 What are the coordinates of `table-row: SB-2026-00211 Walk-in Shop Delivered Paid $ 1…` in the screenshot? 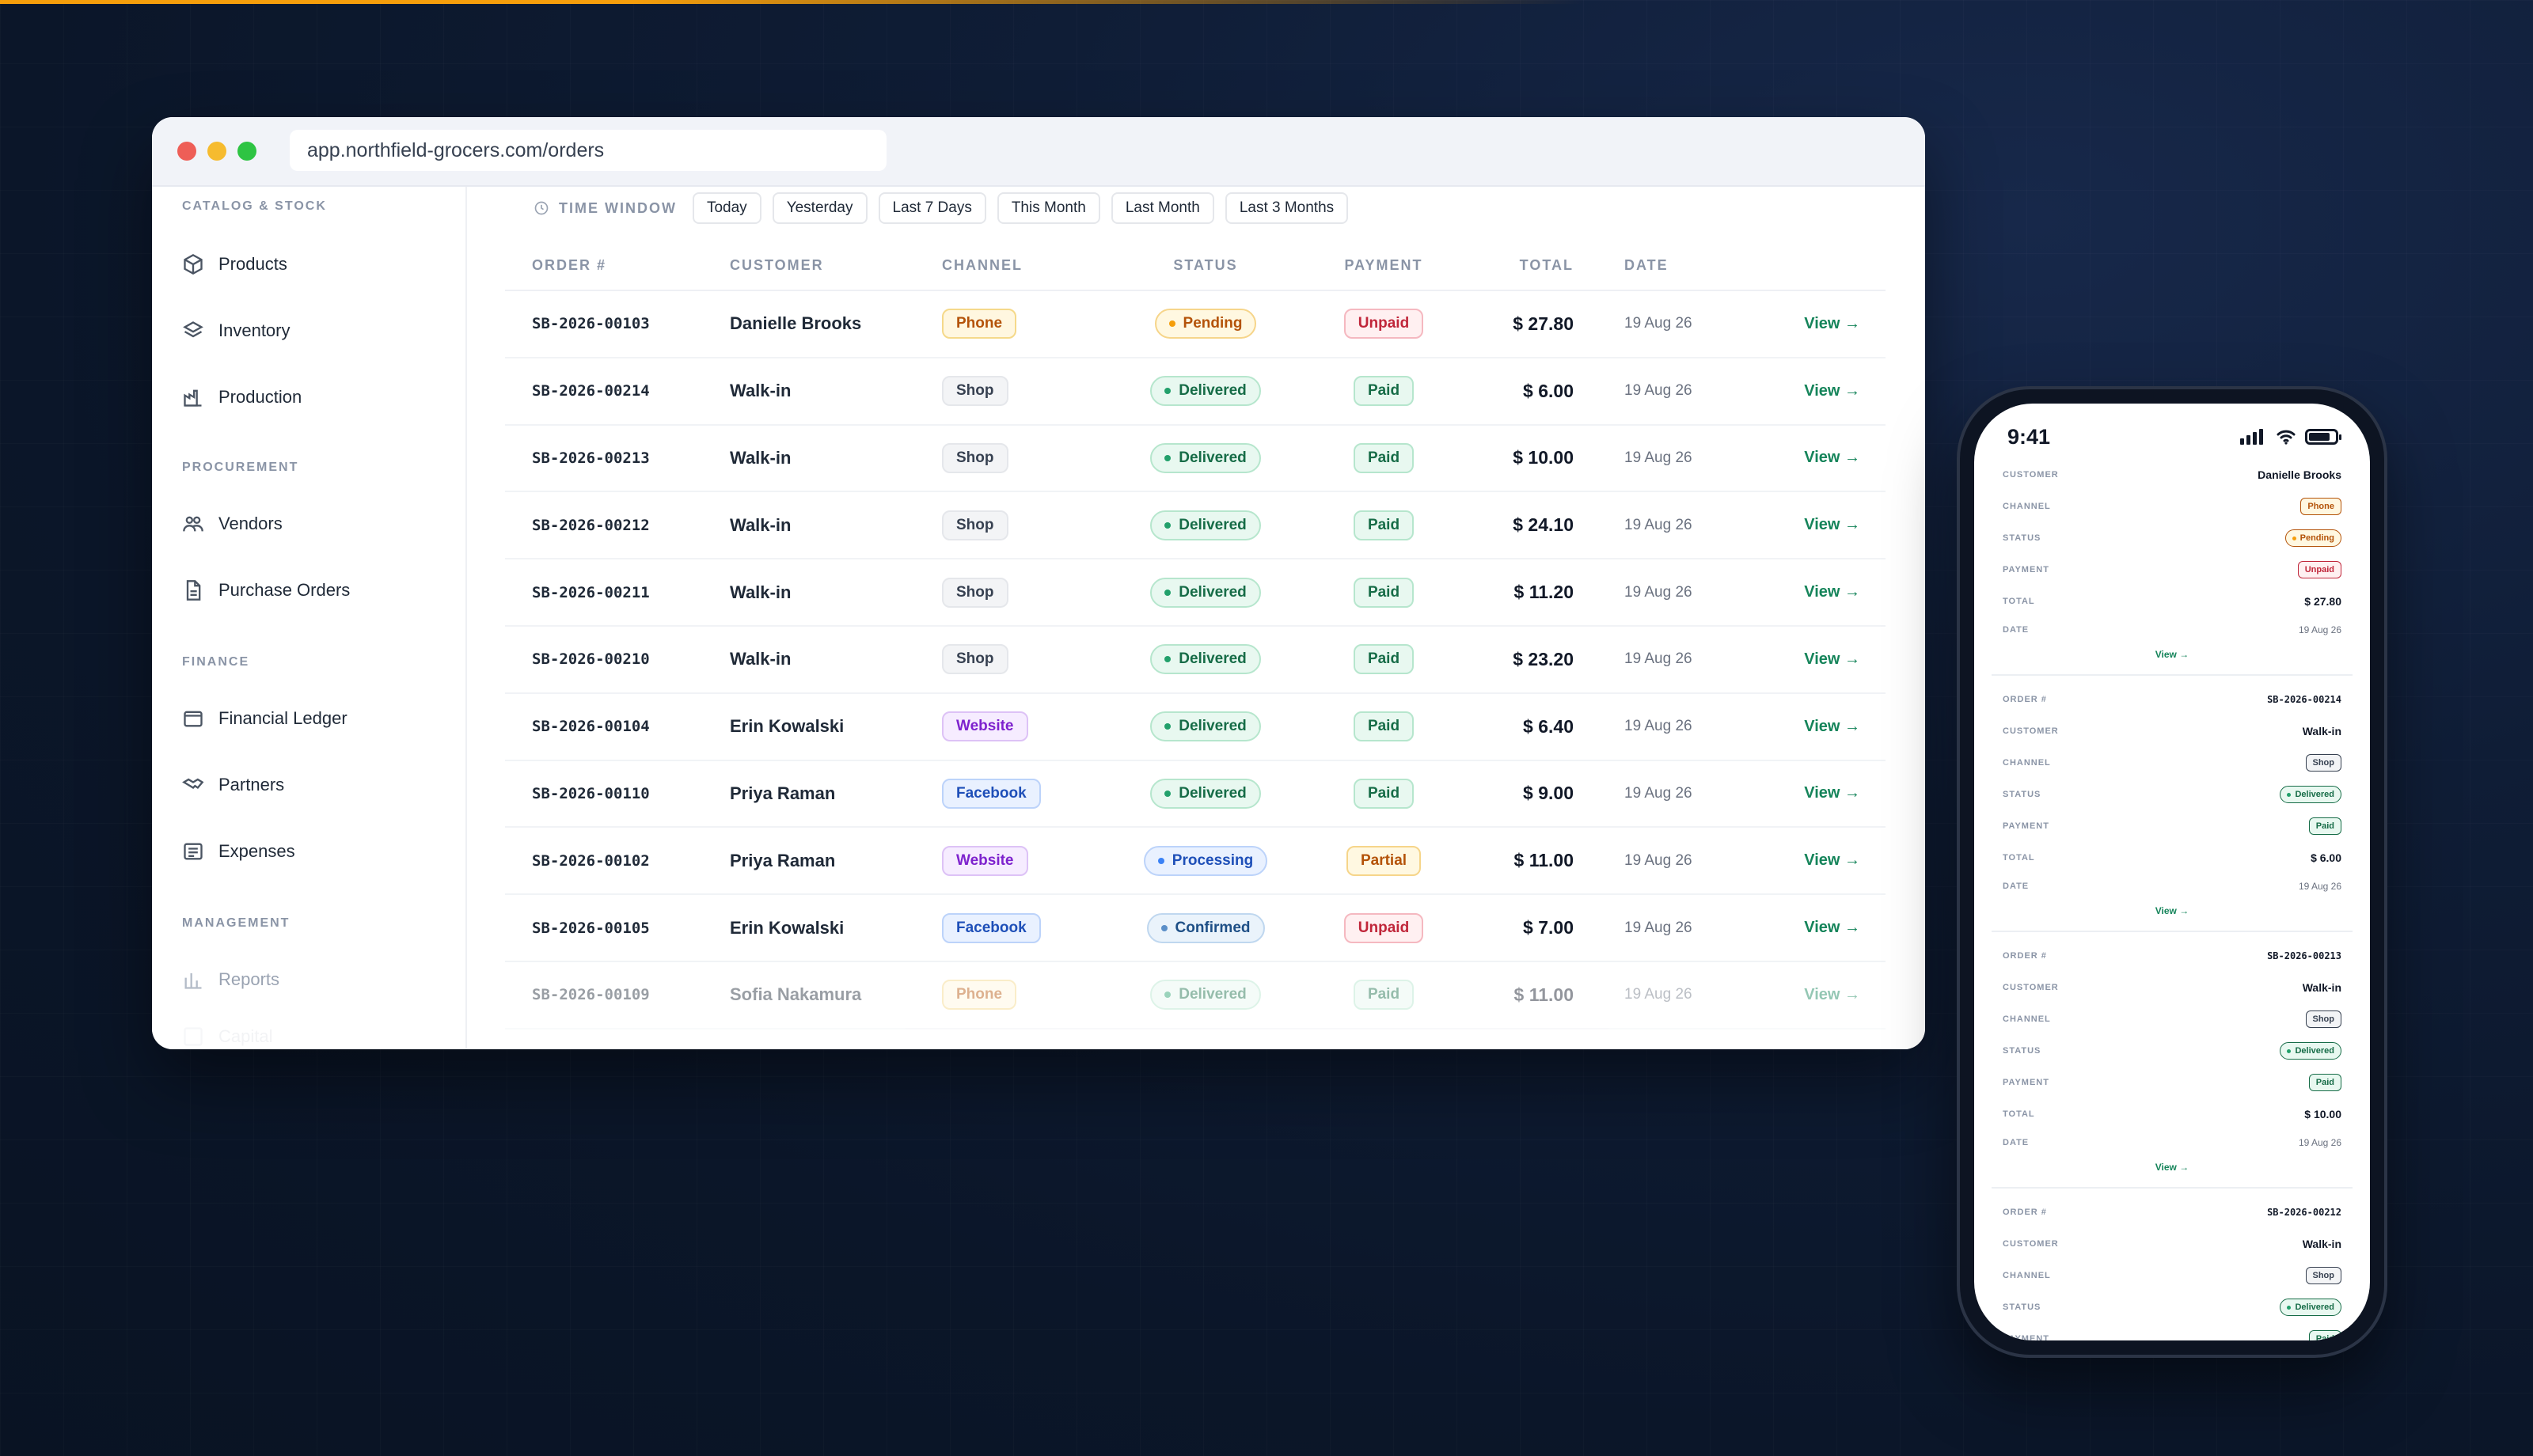 It's located at (1195, 593).